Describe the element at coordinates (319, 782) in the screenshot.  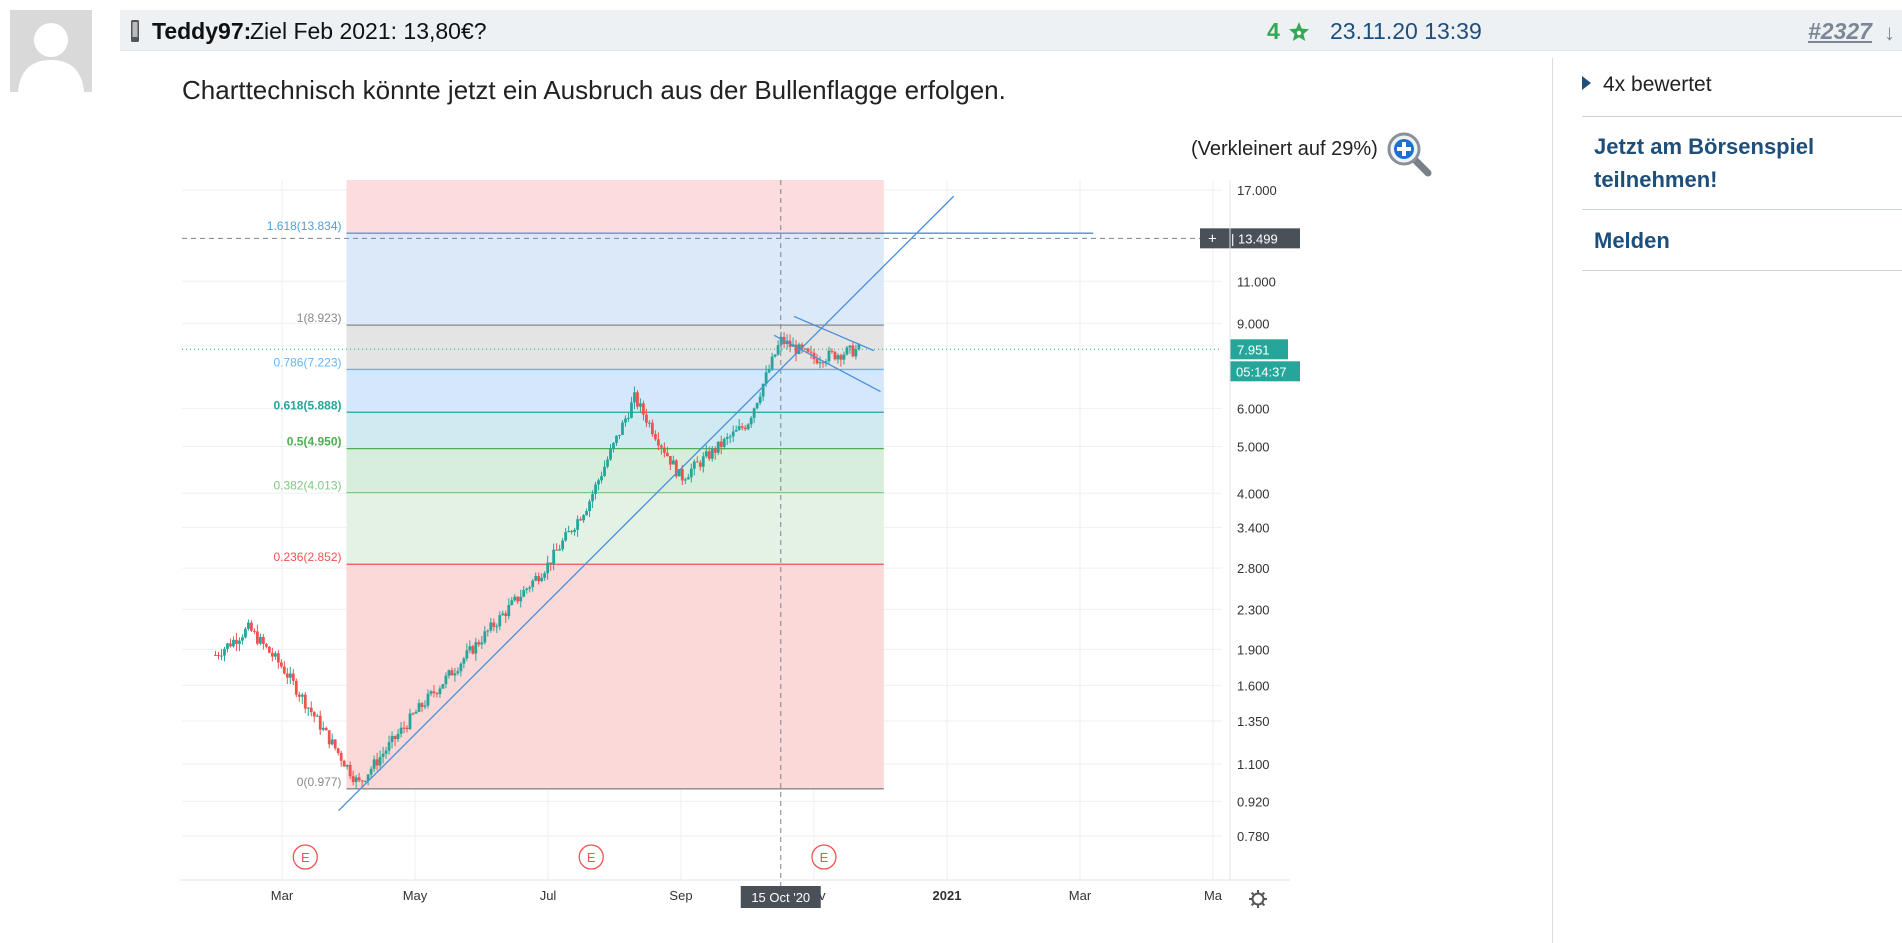
I see `fib-label: 0(0.977)` at that location.